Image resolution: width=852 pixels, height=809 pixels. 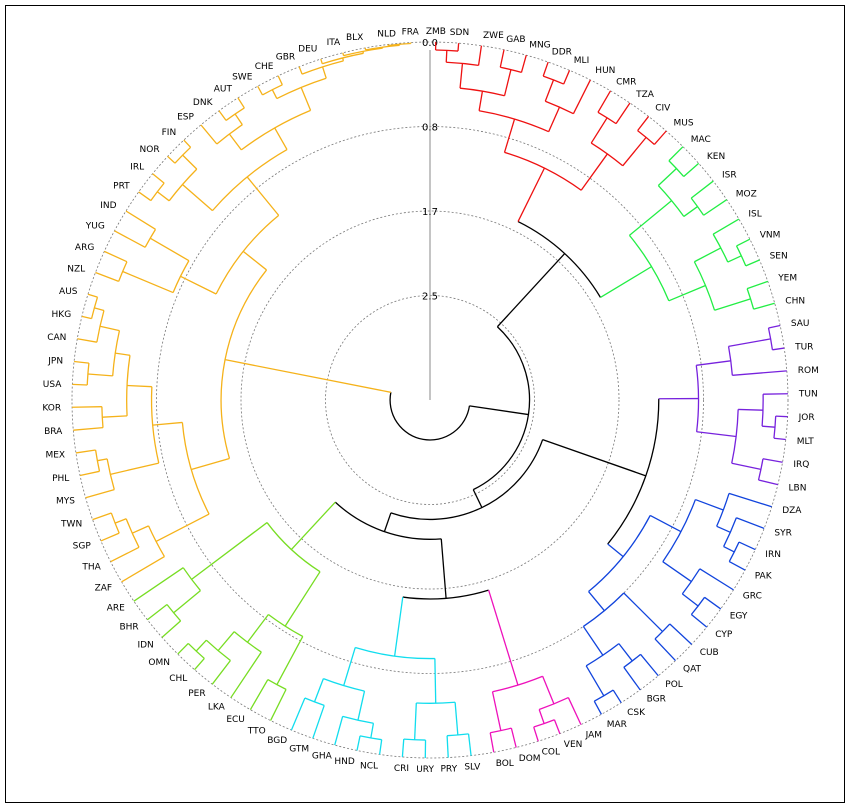 I want to click on leaf-label-gbr: GBR, so click(x=285, y=58).